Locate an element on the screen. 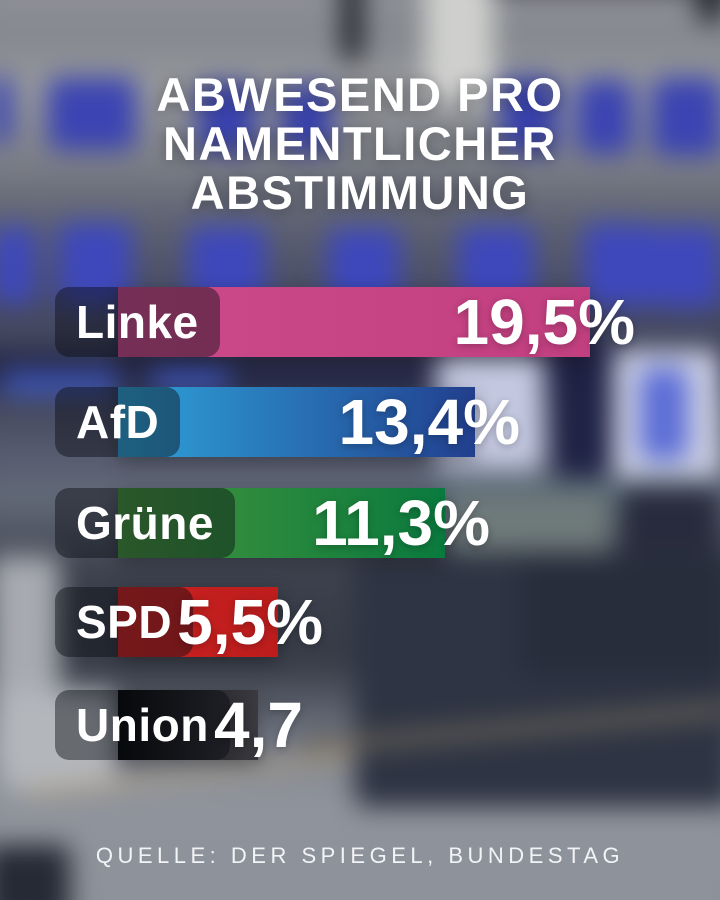  bar-value: 19,5% is located at coordinates (544, 322).